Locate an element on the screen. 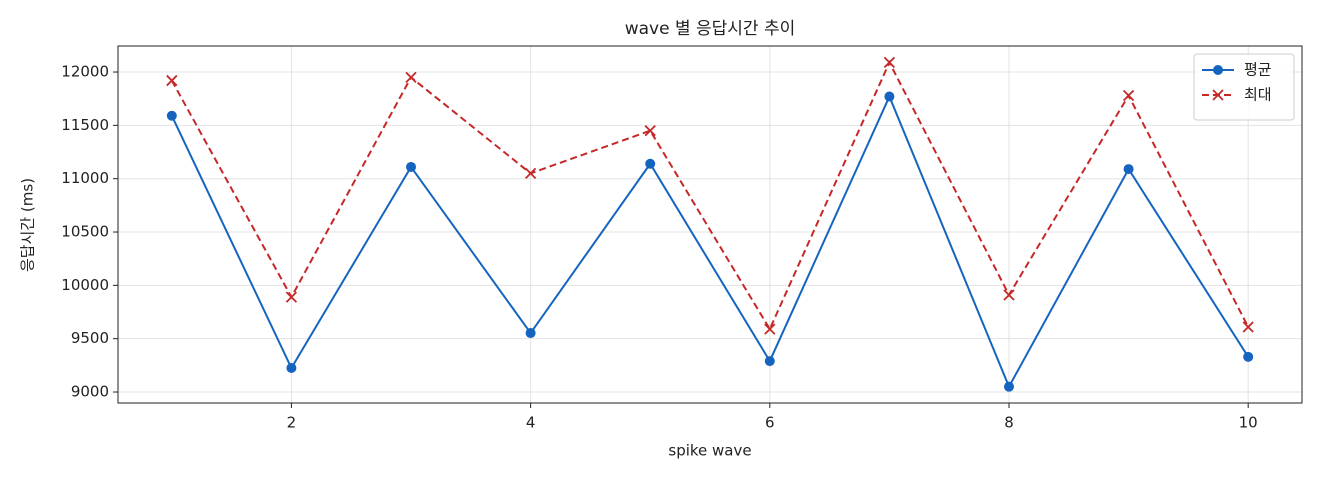 The image size is (1320, 480). x-tick-label: 2 is located at coordinates (292, 423).